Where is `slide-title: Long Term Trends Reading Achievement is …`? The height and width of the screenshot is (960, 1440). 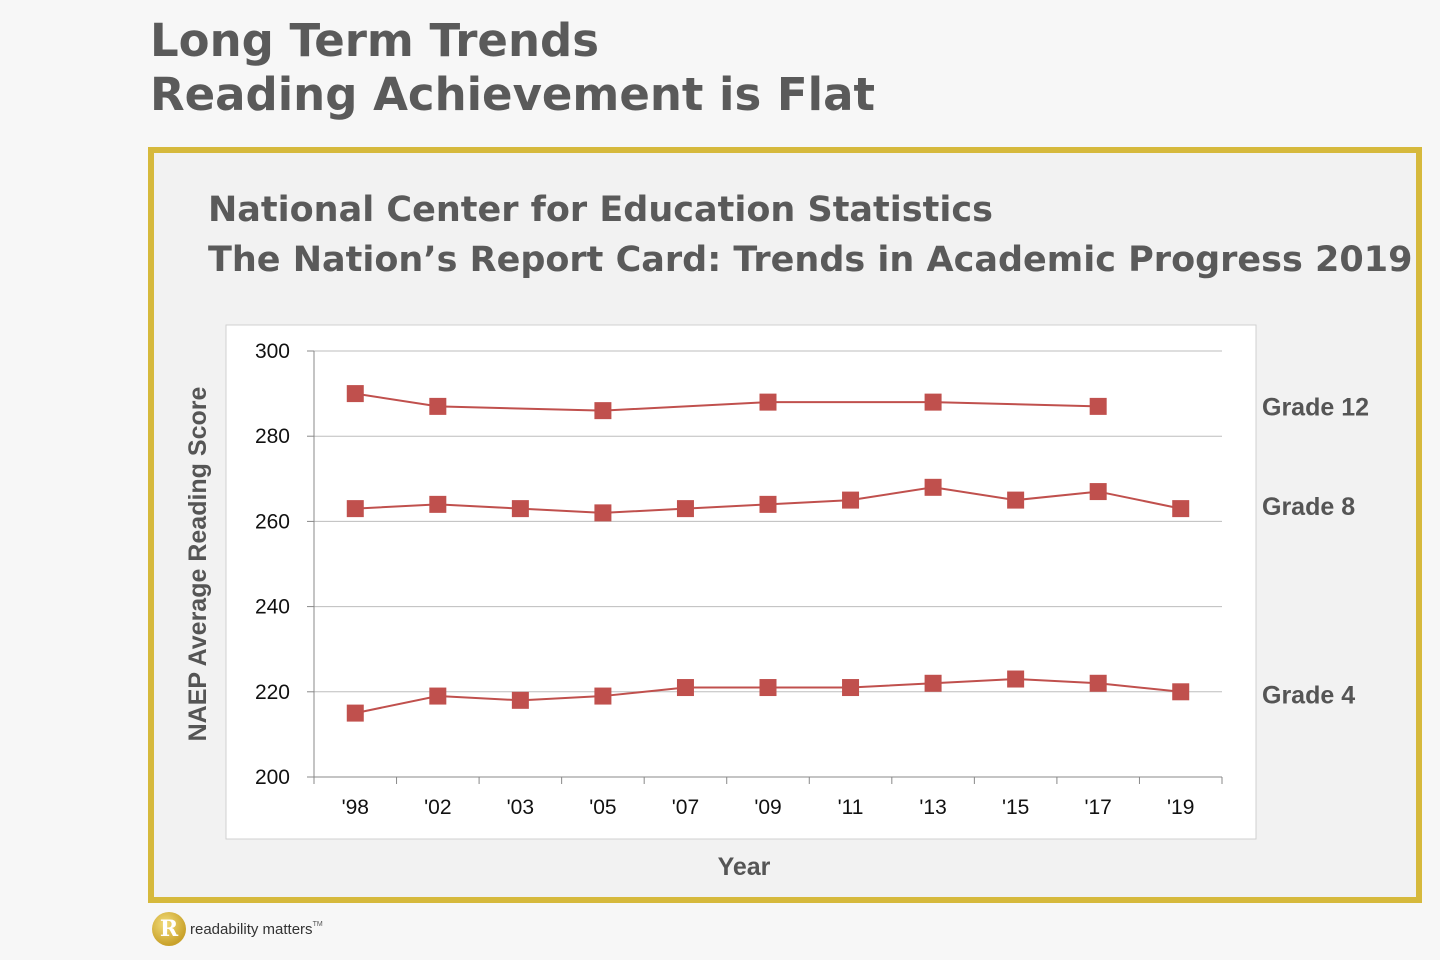
slide-title: Long Term Trends Reading Achievement is … is located at coordinates (512, 68).